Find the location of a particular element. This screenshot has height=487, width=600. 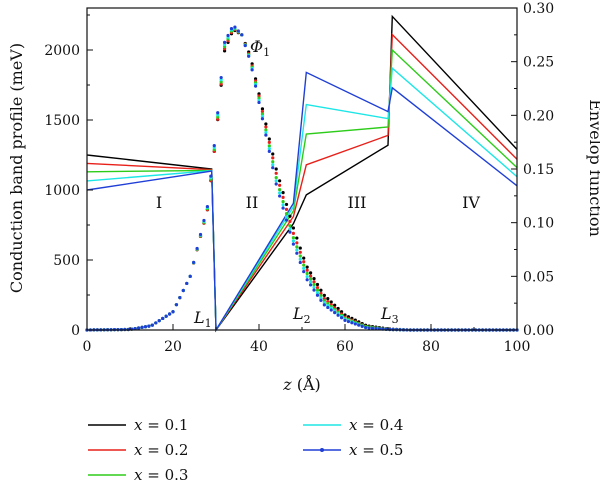

y-right-tick-label: 0.10 is located at coordinates (538, 224).